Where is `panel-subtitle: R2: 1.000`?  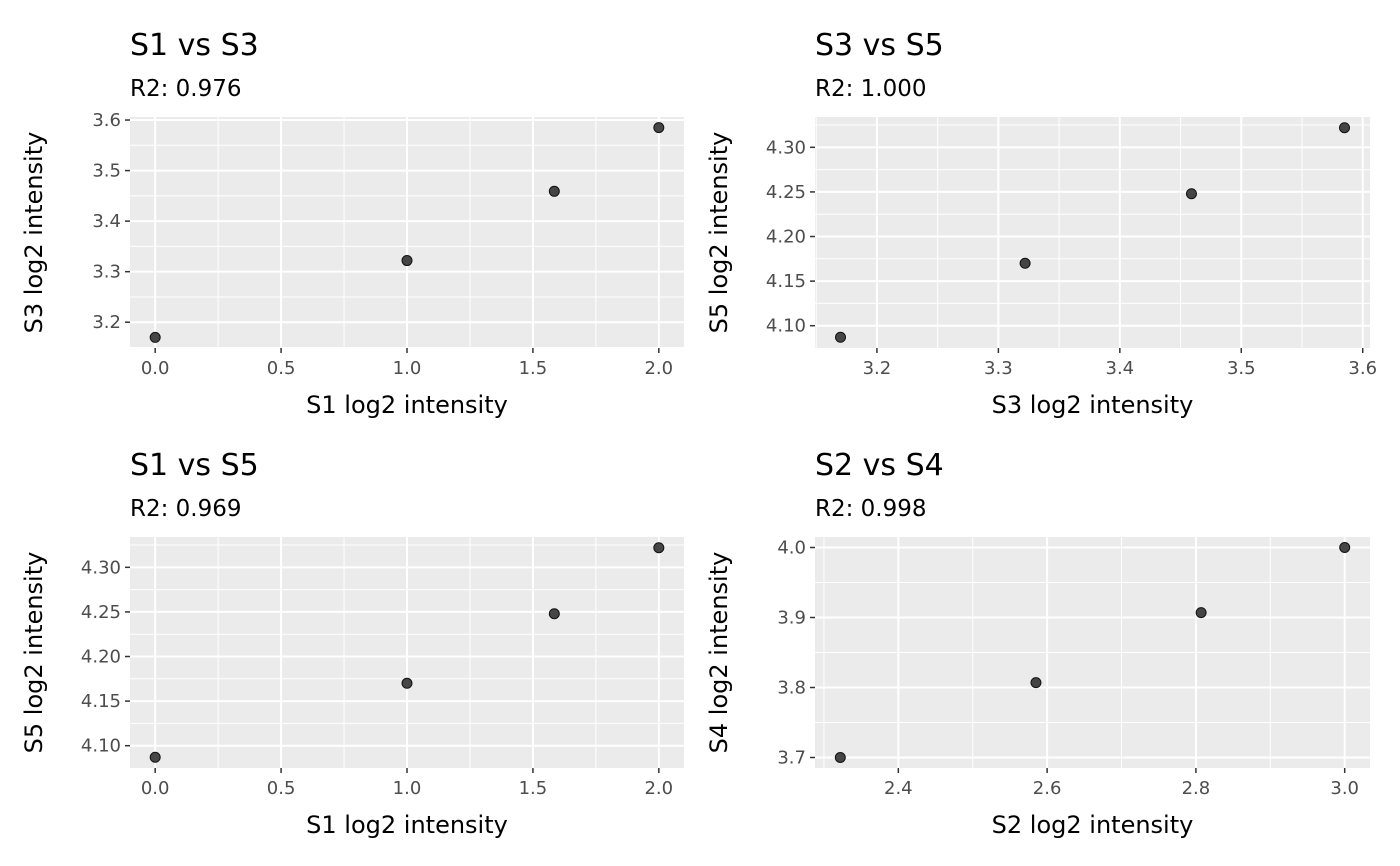
panel-subtitle: R2: 1.000 is located at coordinates (871, 89).